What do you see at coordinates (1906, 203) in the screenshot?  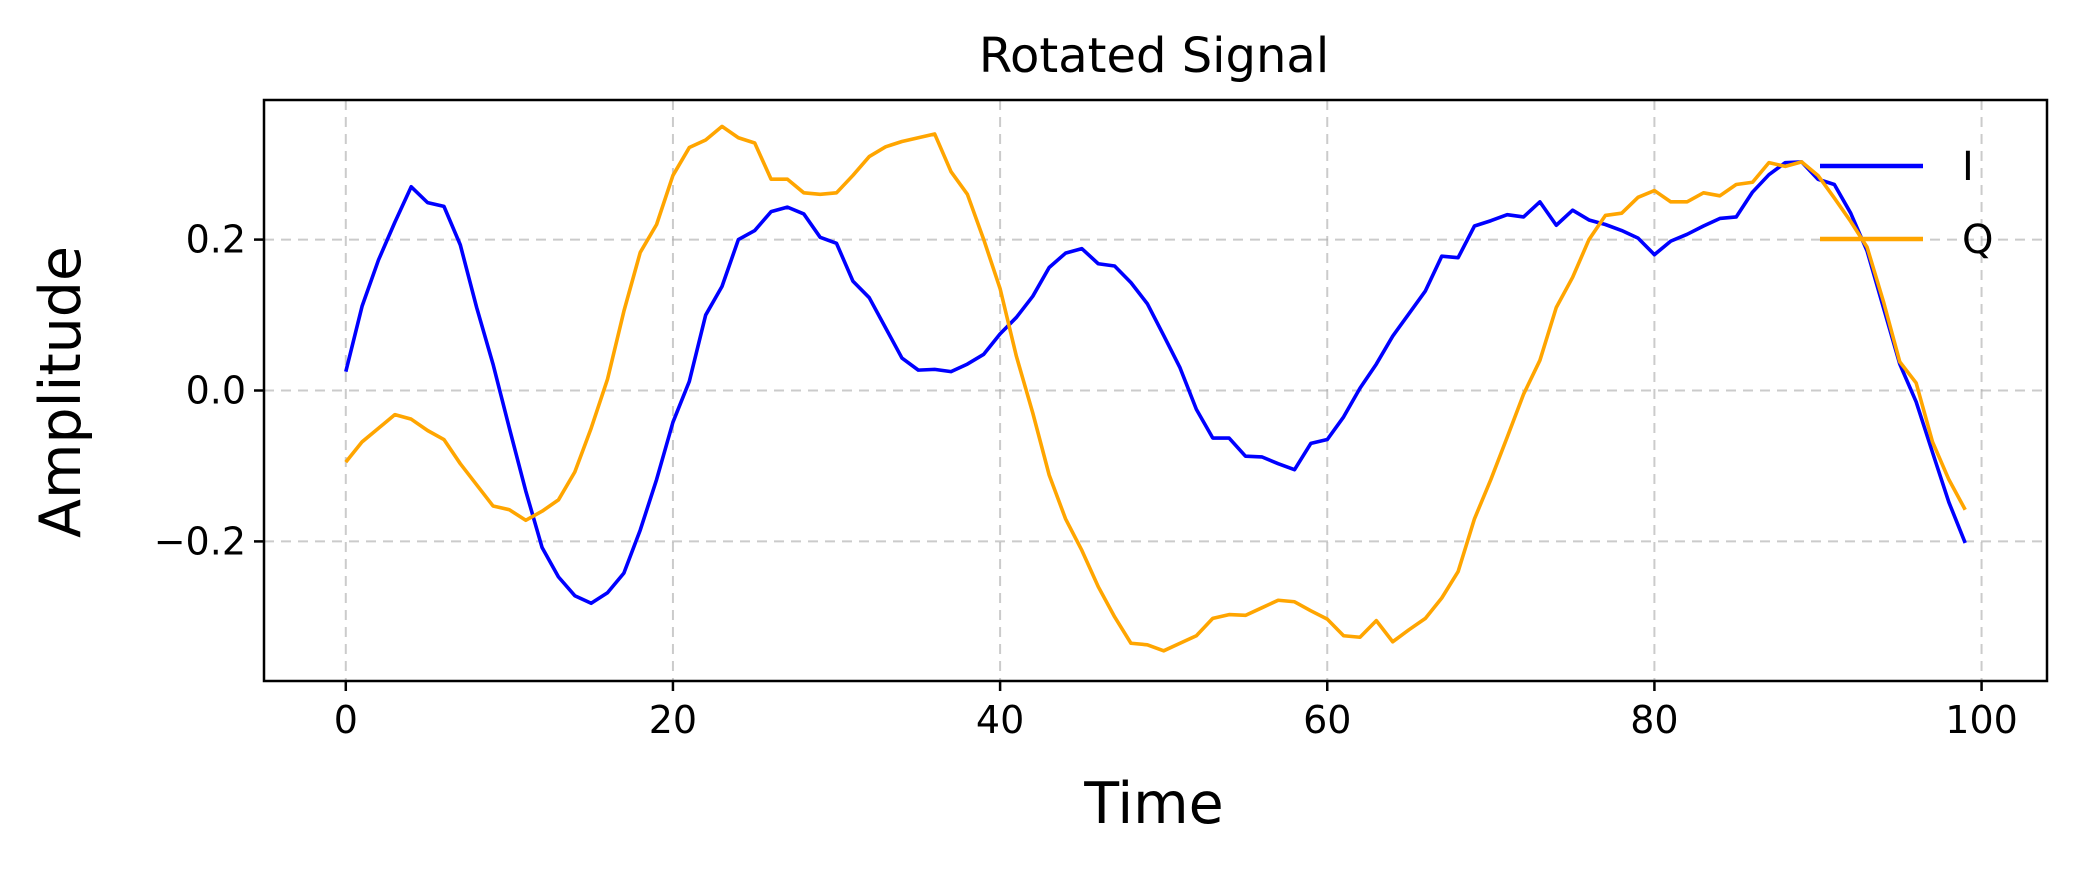 I see `legend: IQ` at bounding box center [1906, 203].